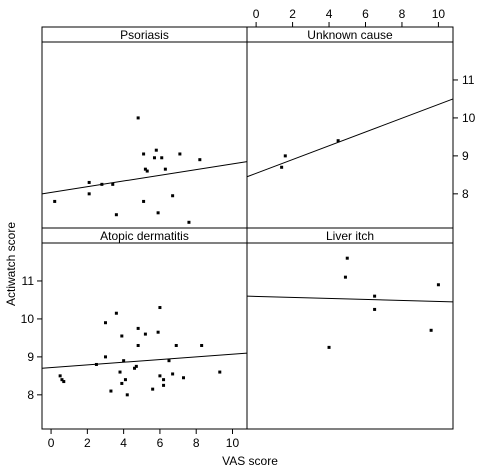 Image resolution: width=492 pixels, height=469 pixels. What do you see at coordinates (144, 236) in the screenshot?
I see `panel-title: Atopic dermatitis` at bounding box center [144, 236].